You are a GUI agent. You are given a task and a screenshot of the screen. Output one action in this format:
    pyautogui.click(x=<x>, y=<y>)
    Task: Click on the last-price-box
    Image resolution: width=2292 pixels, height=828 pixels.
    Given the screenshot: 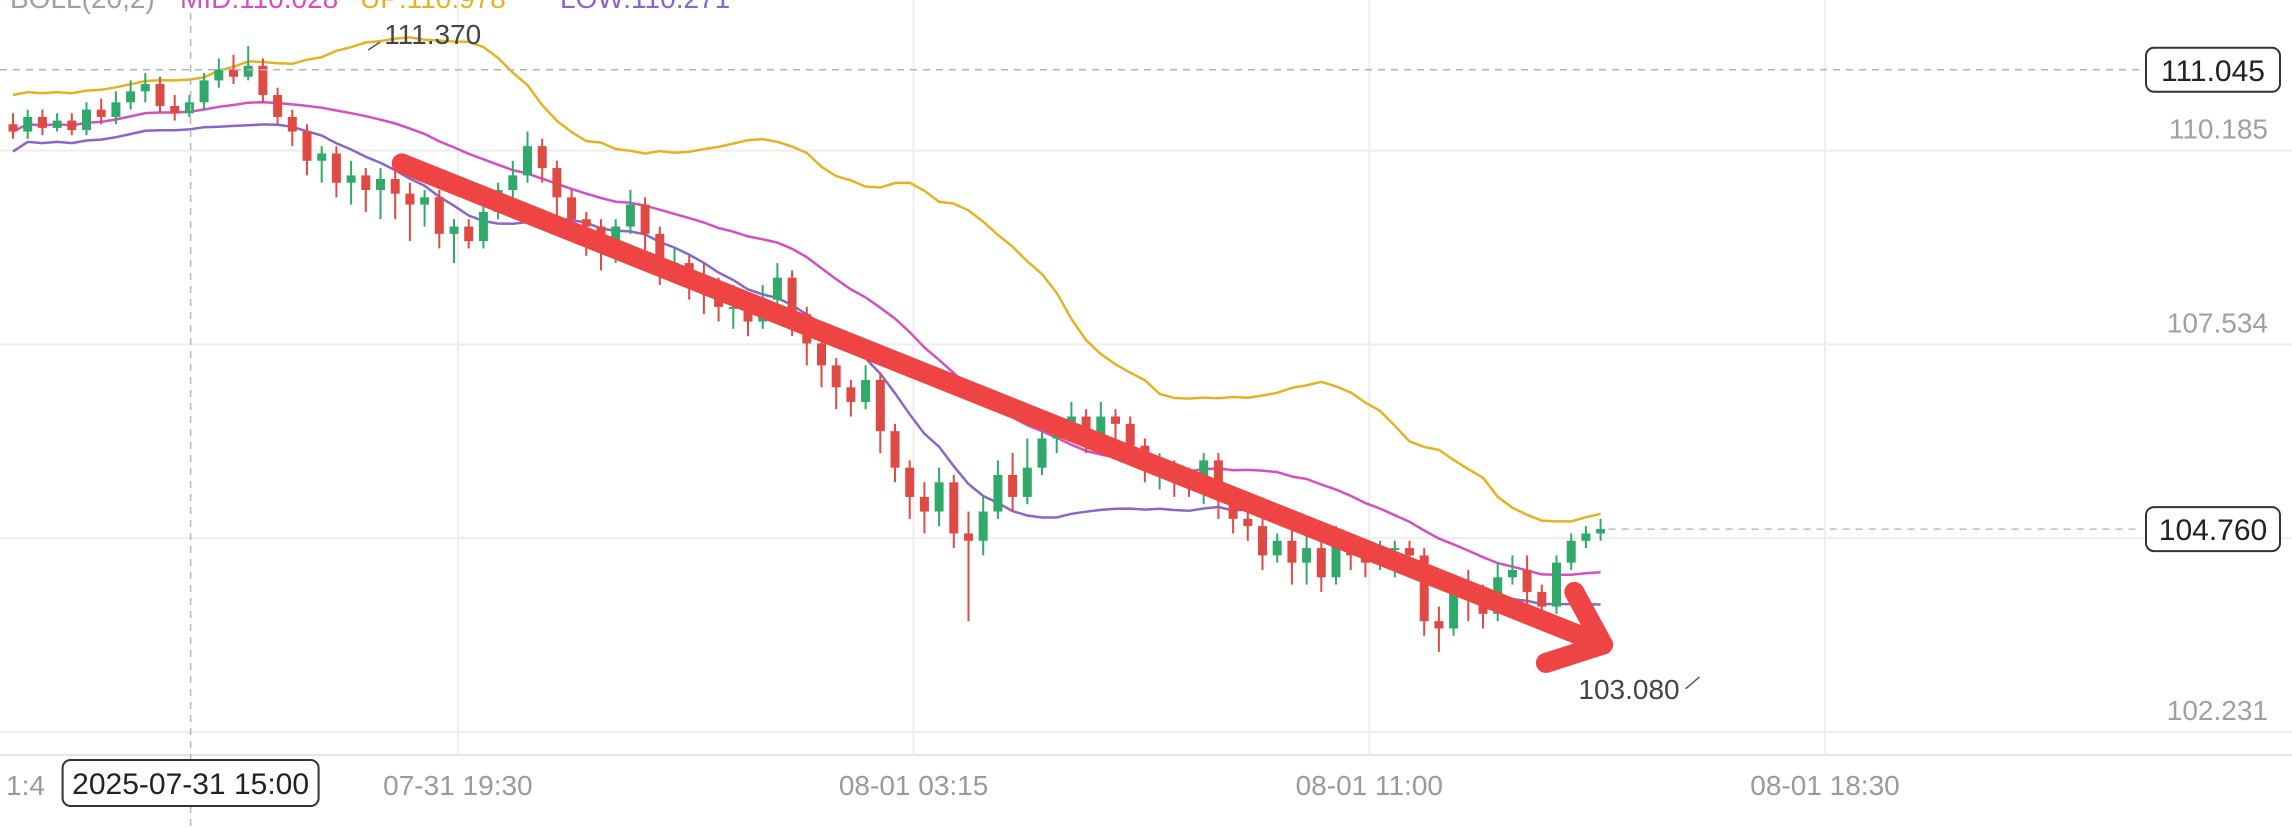 What is the action you would take?
    pyautogui.click(x=2213, y=529)
    